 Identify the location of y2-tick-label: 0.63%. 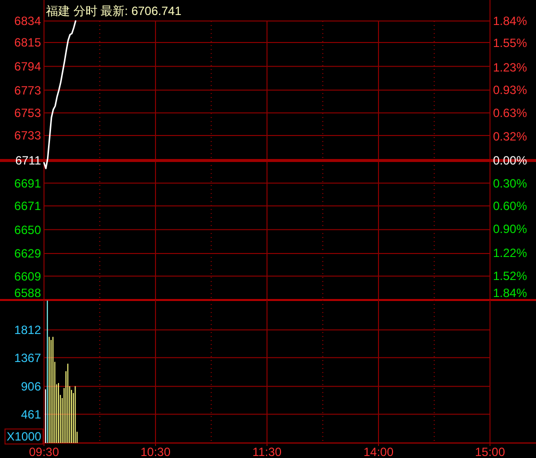
(510, 113).